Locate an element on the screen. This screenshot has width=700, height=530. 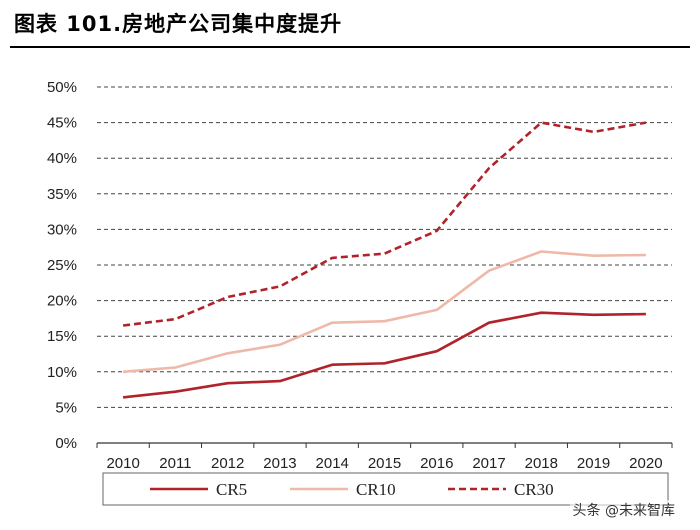
legend: CR5 CR10 CR30 is located at coordinates (385, 489).